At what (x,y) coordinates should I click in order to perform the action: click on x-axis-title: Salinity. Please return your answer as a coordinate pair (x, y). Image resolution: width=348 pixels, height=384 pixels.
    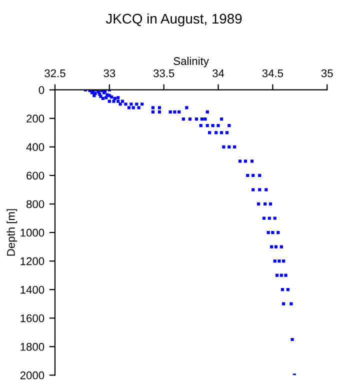
    Looking at the image, I should click on (191, 62).